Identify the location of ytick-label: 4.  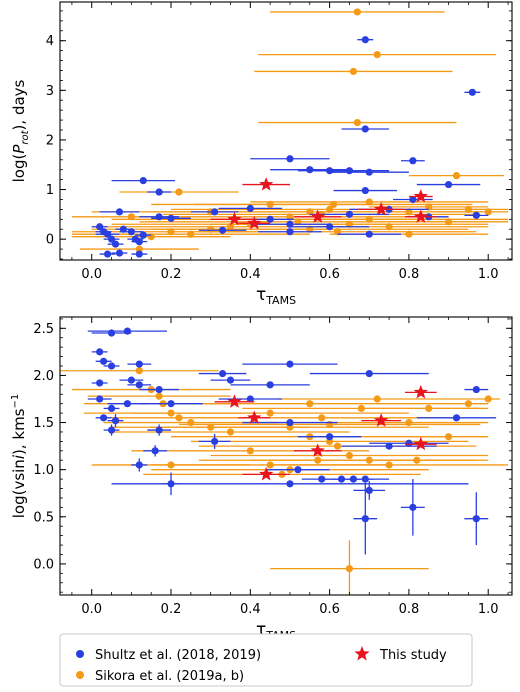
(50, 41).